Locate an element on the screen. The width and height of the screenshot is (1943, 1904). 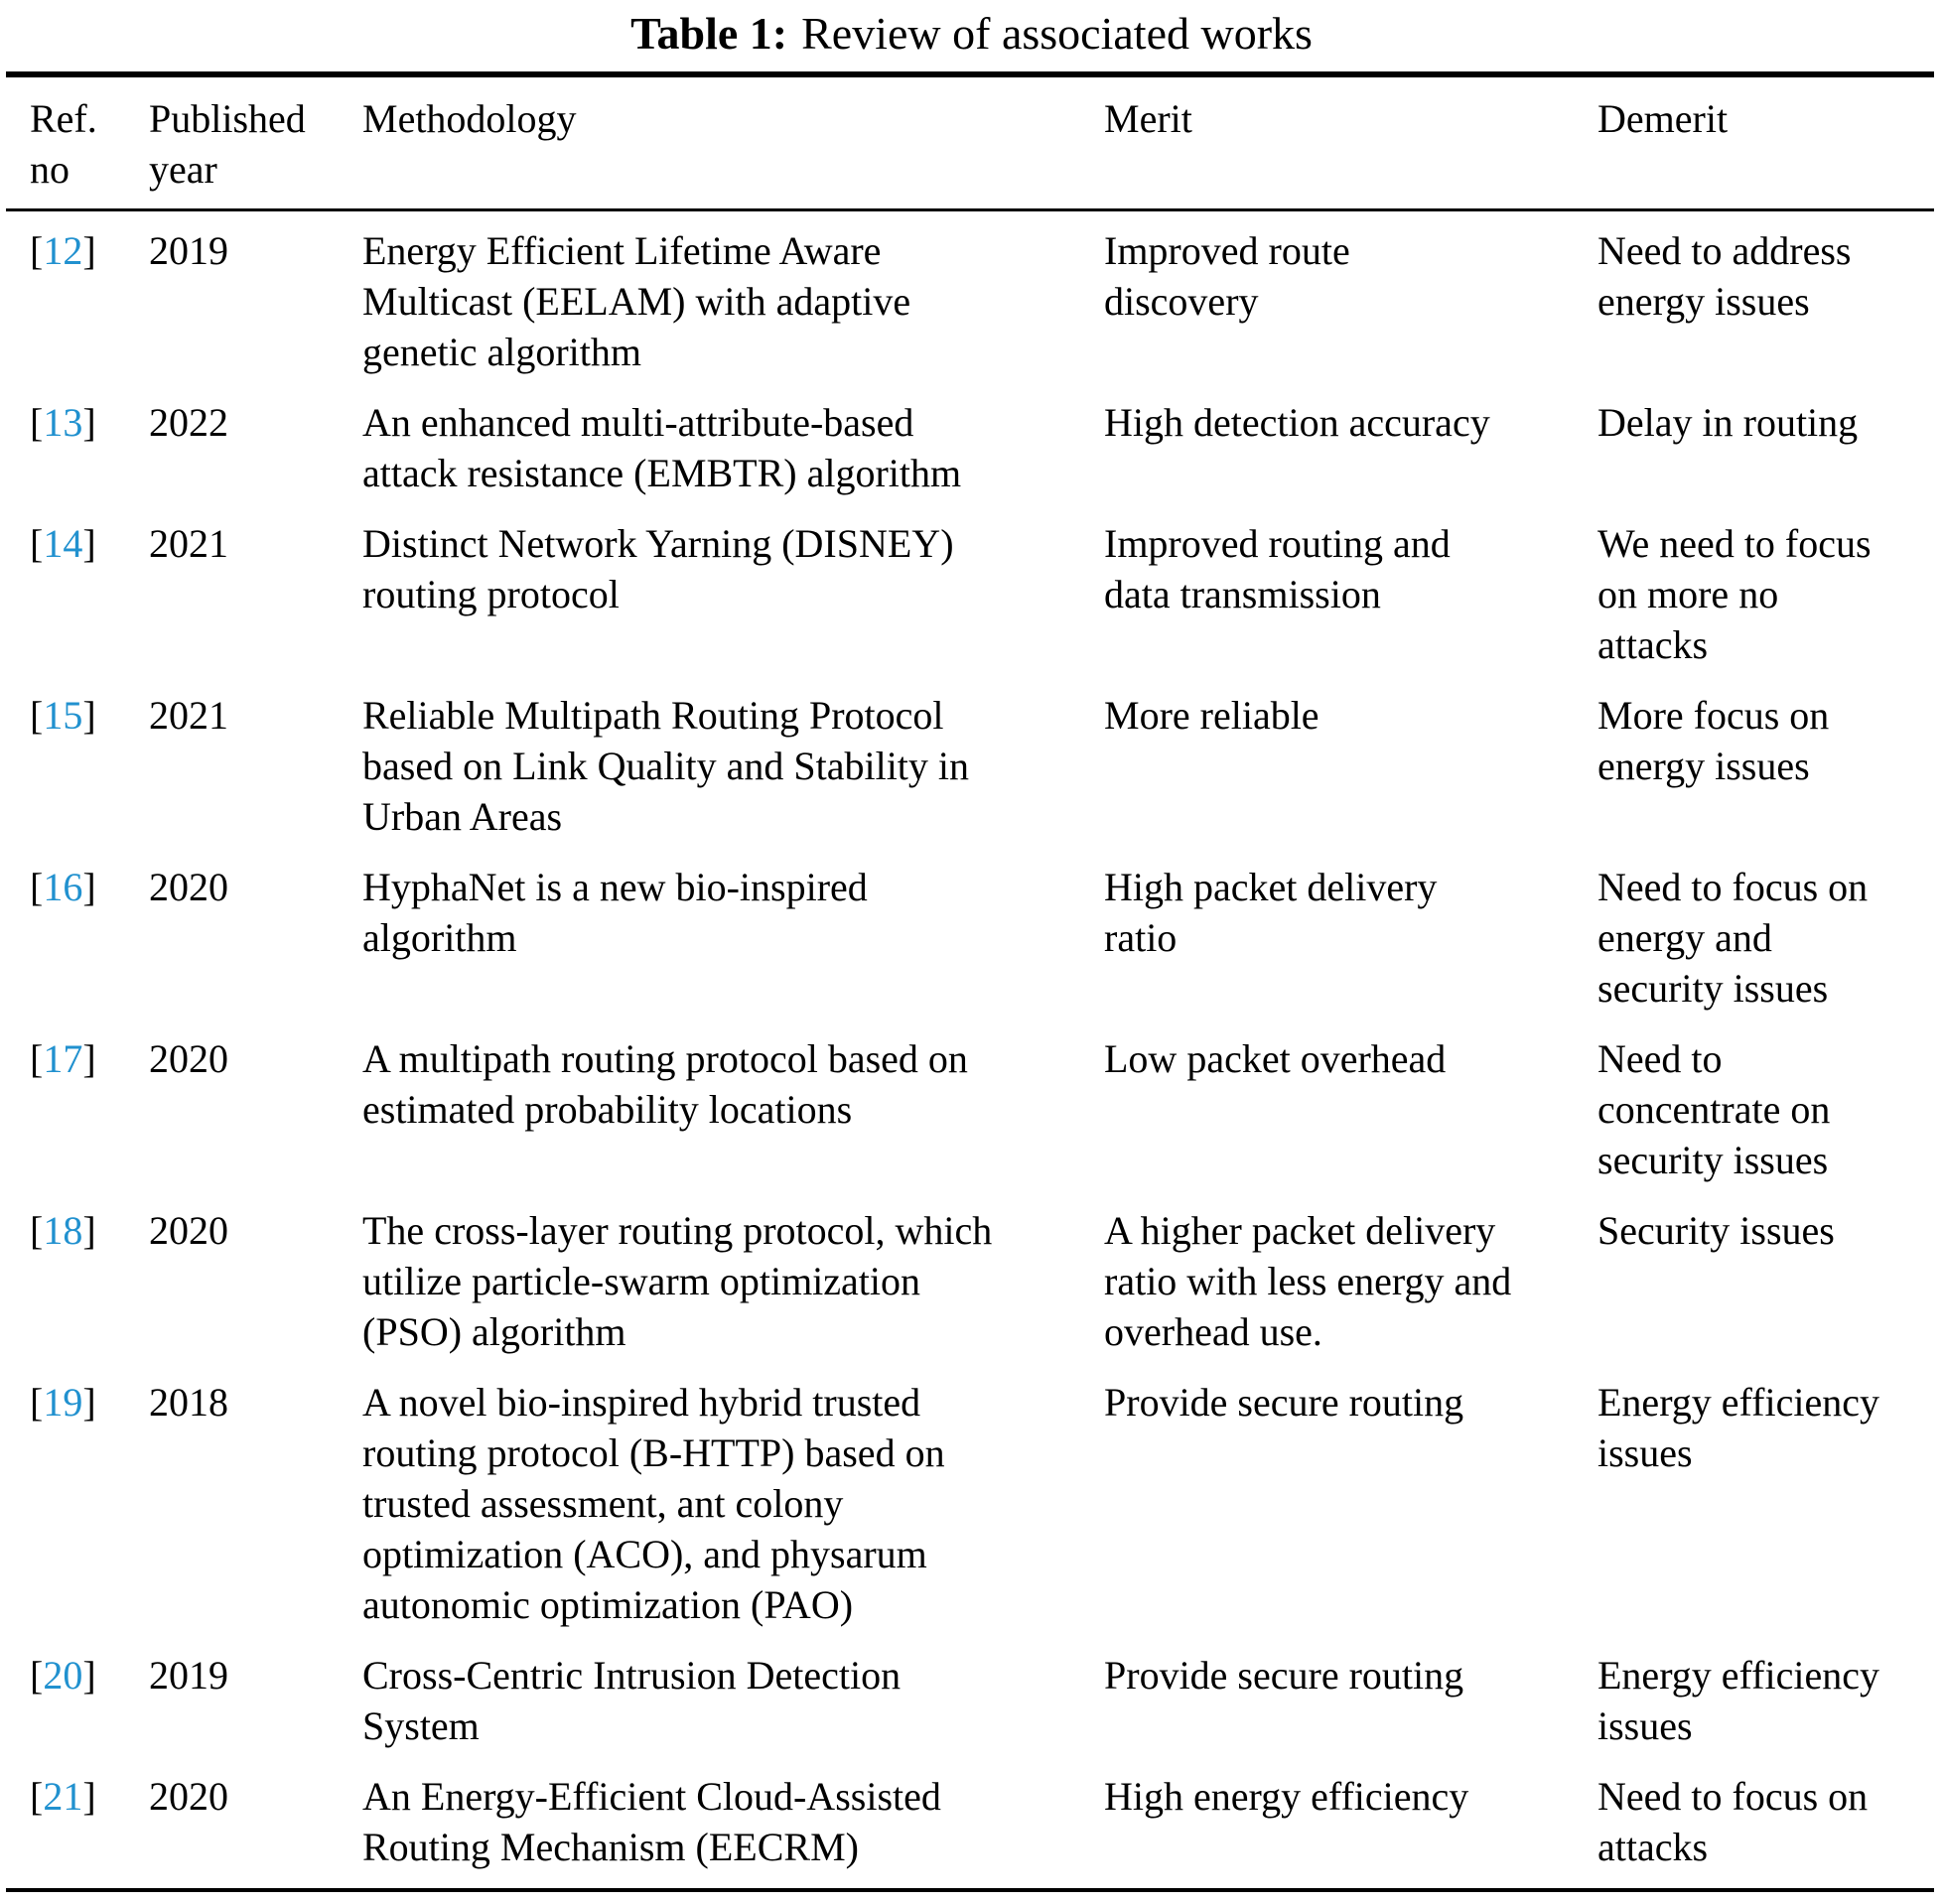
demerit-cell: More focus on energy issues is located at coordinates (1713, 740).